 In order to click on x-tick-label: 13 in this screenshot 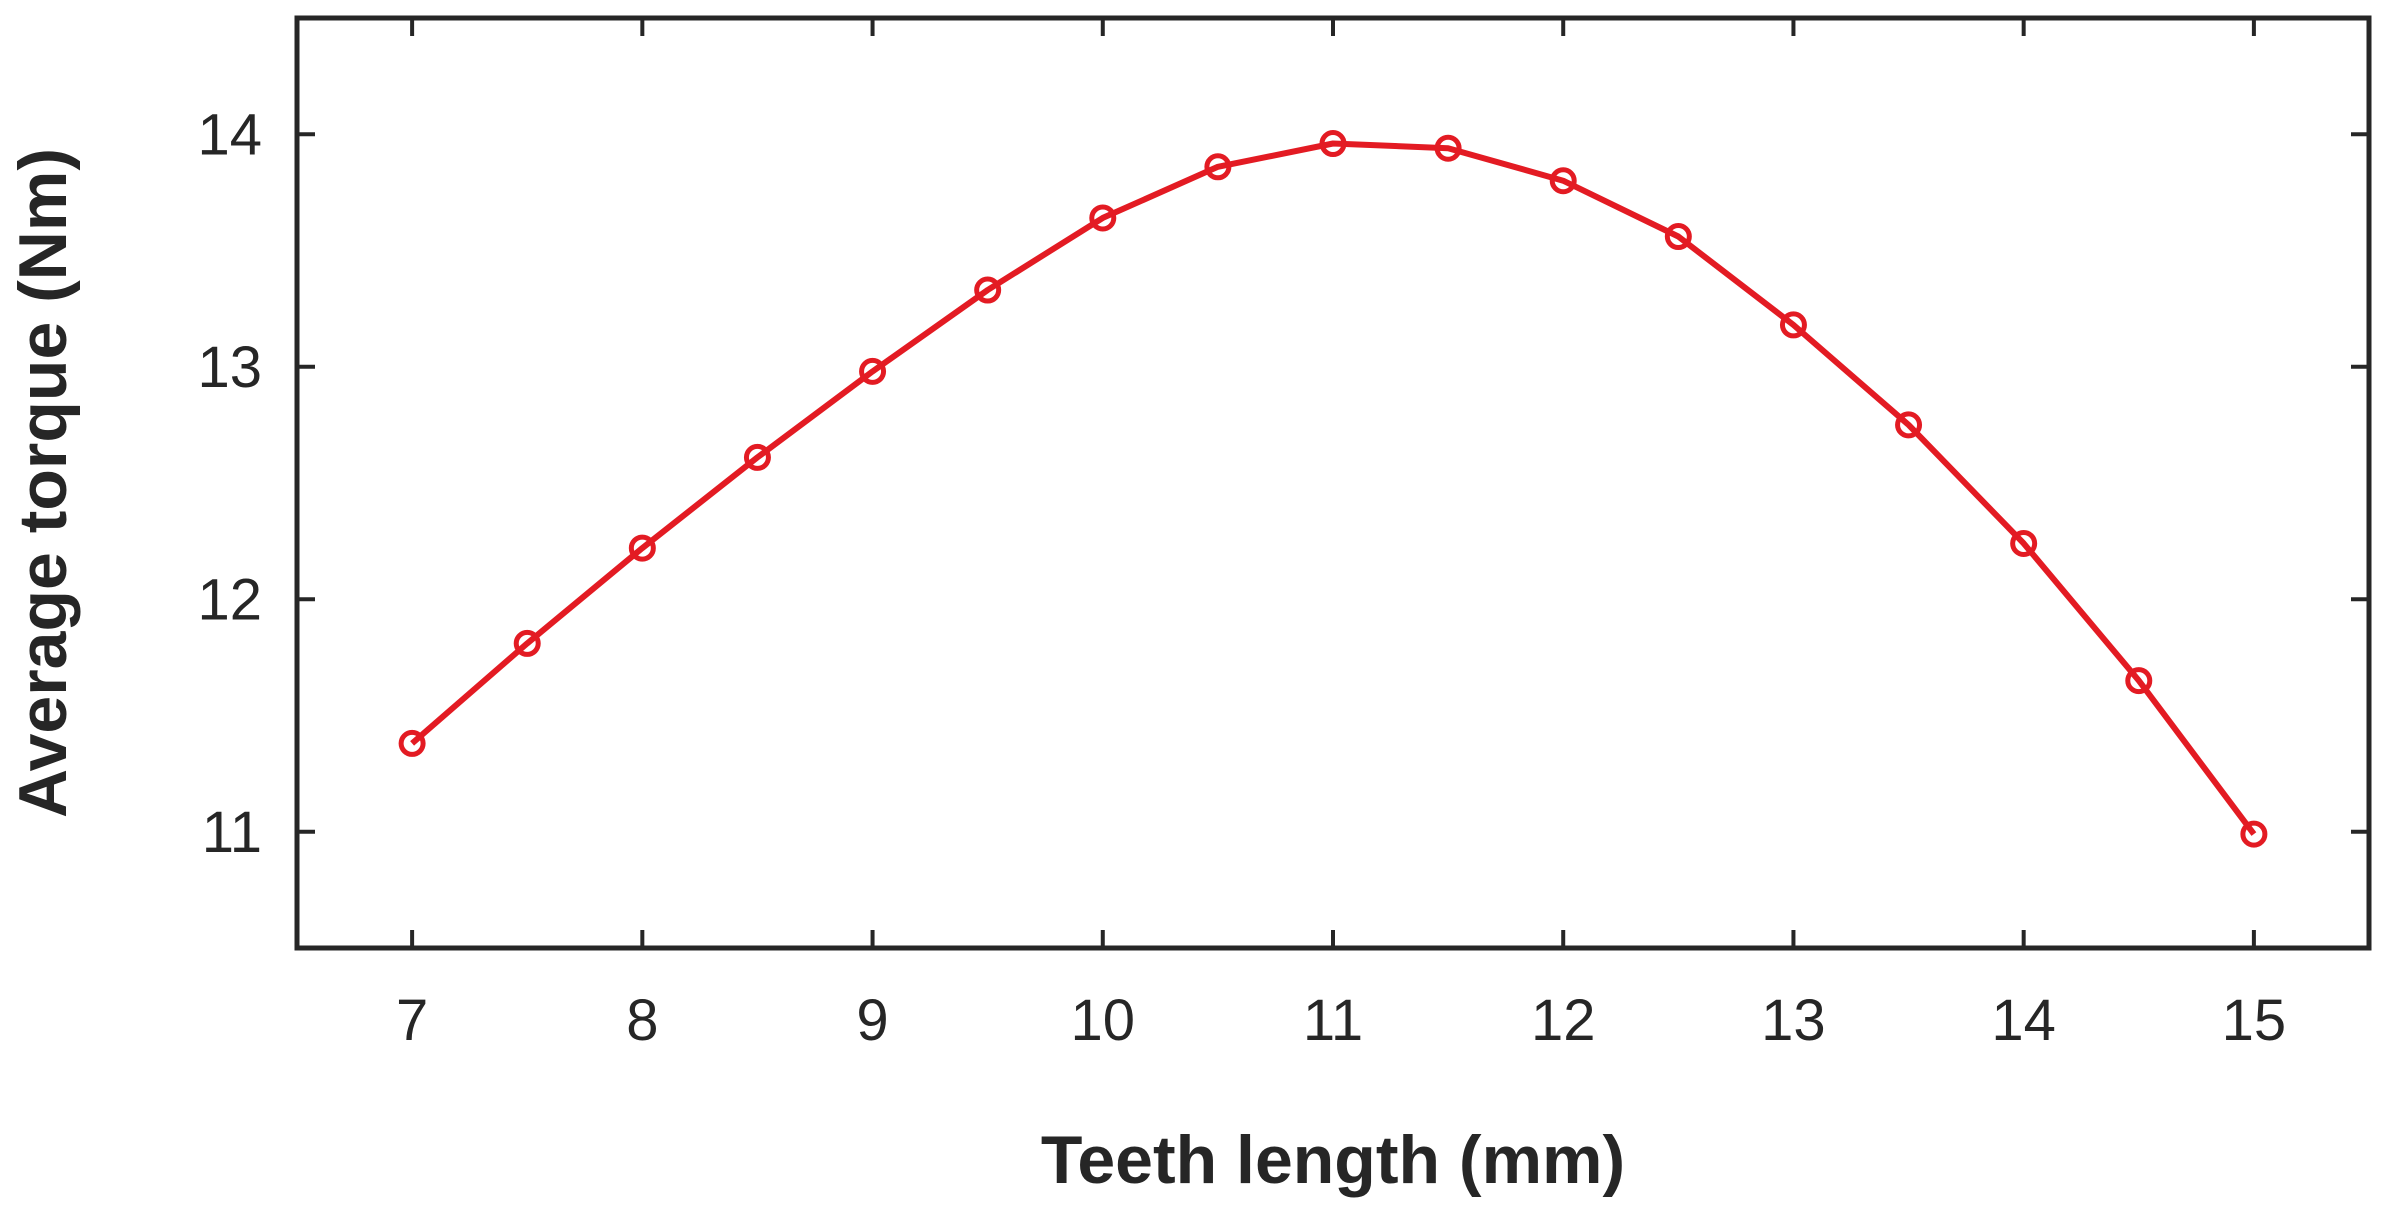, I will do `click(1793, 1020)`.